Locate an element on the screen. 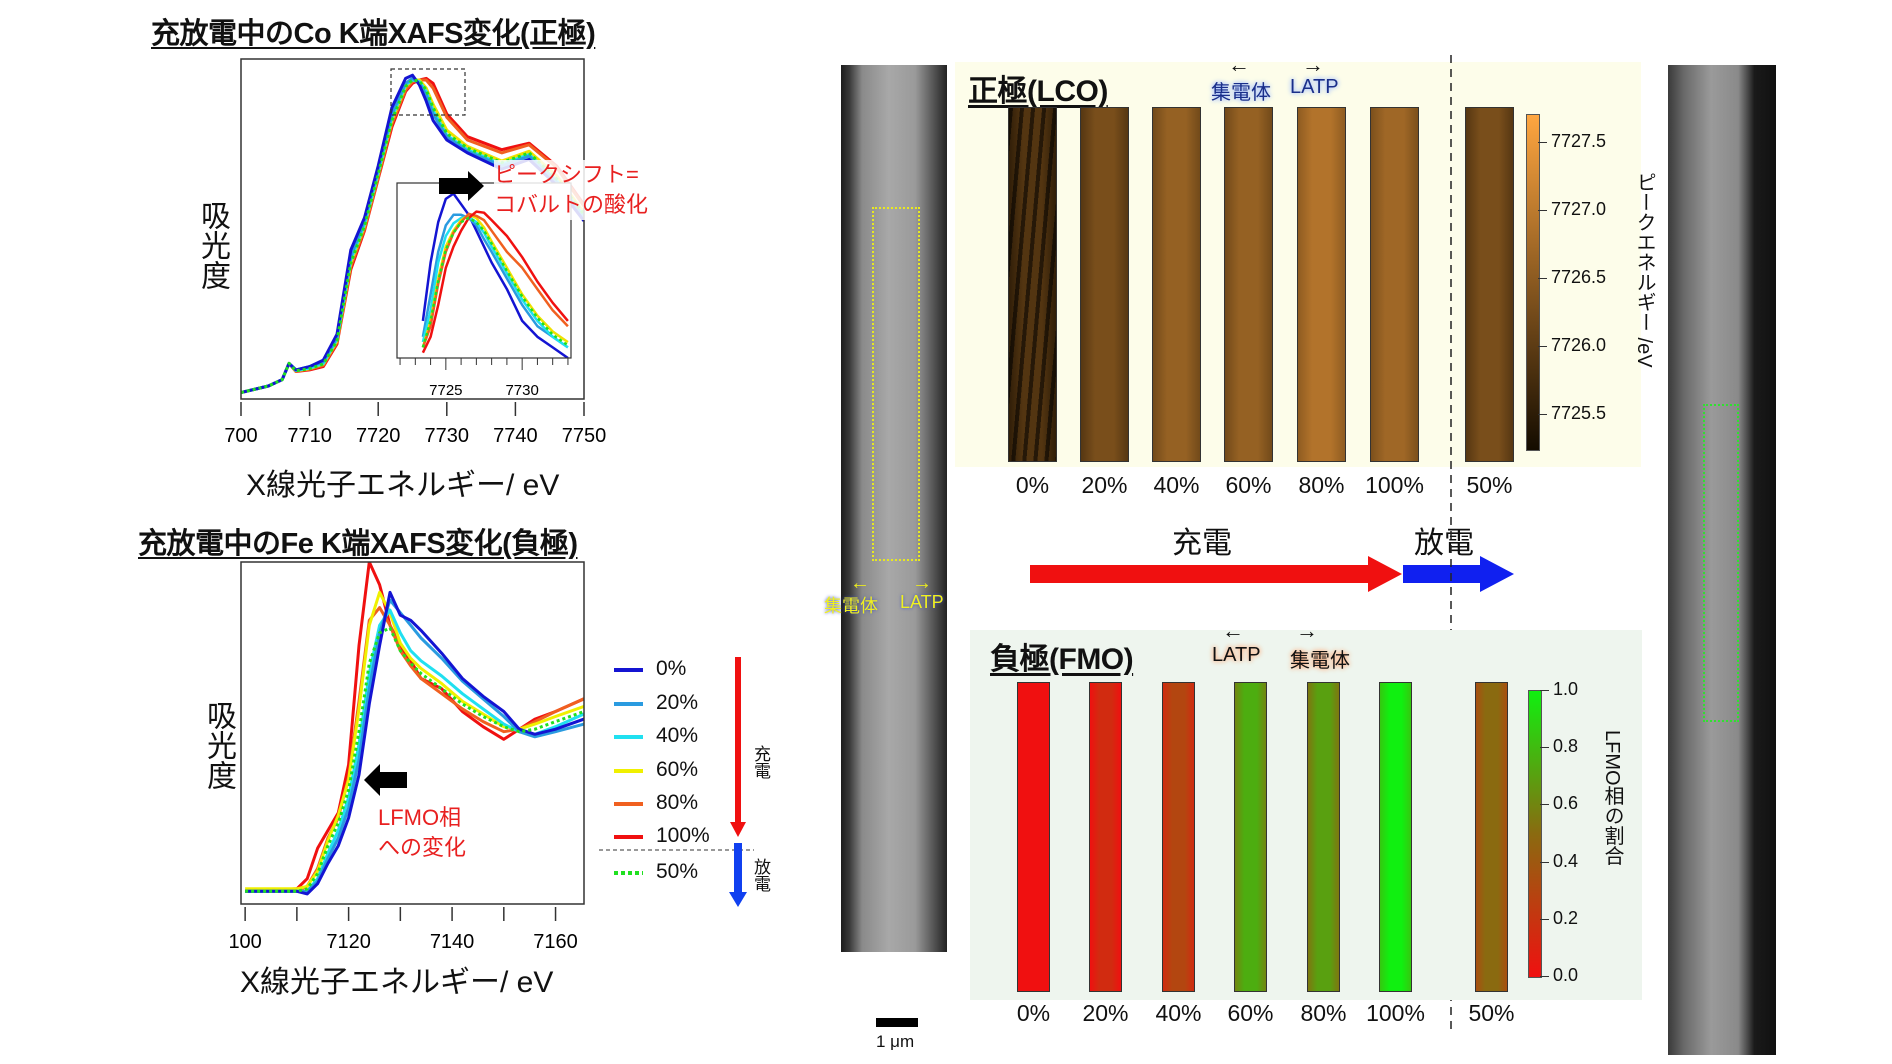 This screenshot has height=1064, width=1892. x-tick-label: 100 is located at coordinates (244, 942).